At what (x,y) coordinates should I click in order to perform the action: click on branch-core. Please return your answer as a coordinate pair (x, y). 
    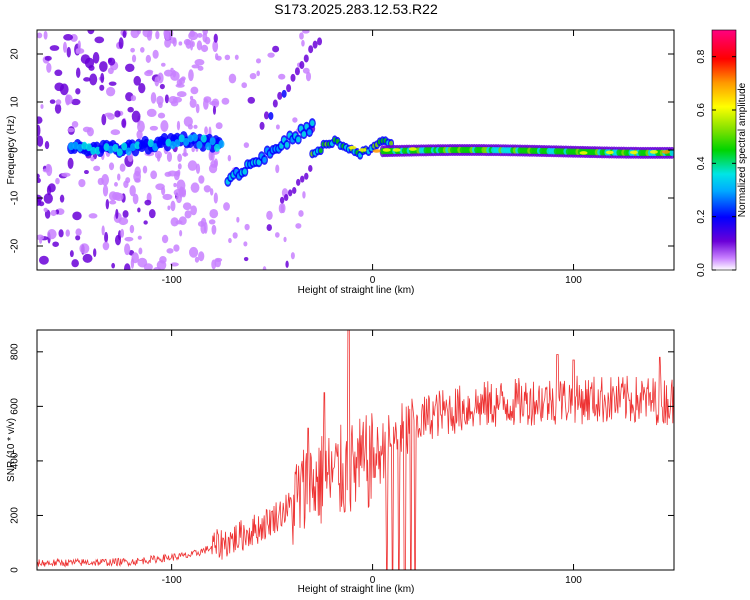
    Looking at the image, I should click on (244, 171).